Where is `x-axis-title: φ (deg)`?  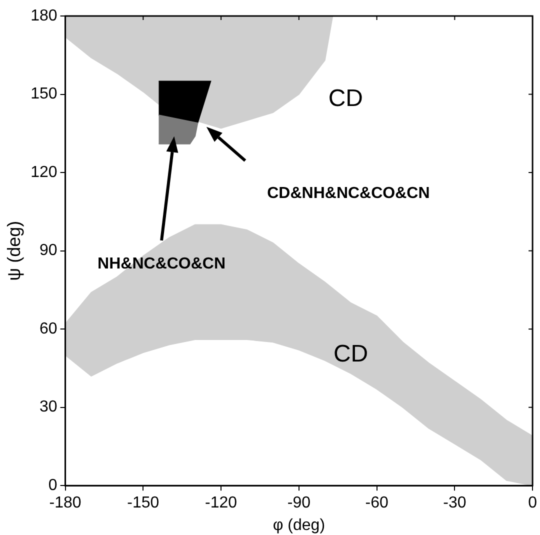 x-axis-title: φ (deg) is located at coordinates (299, 525).